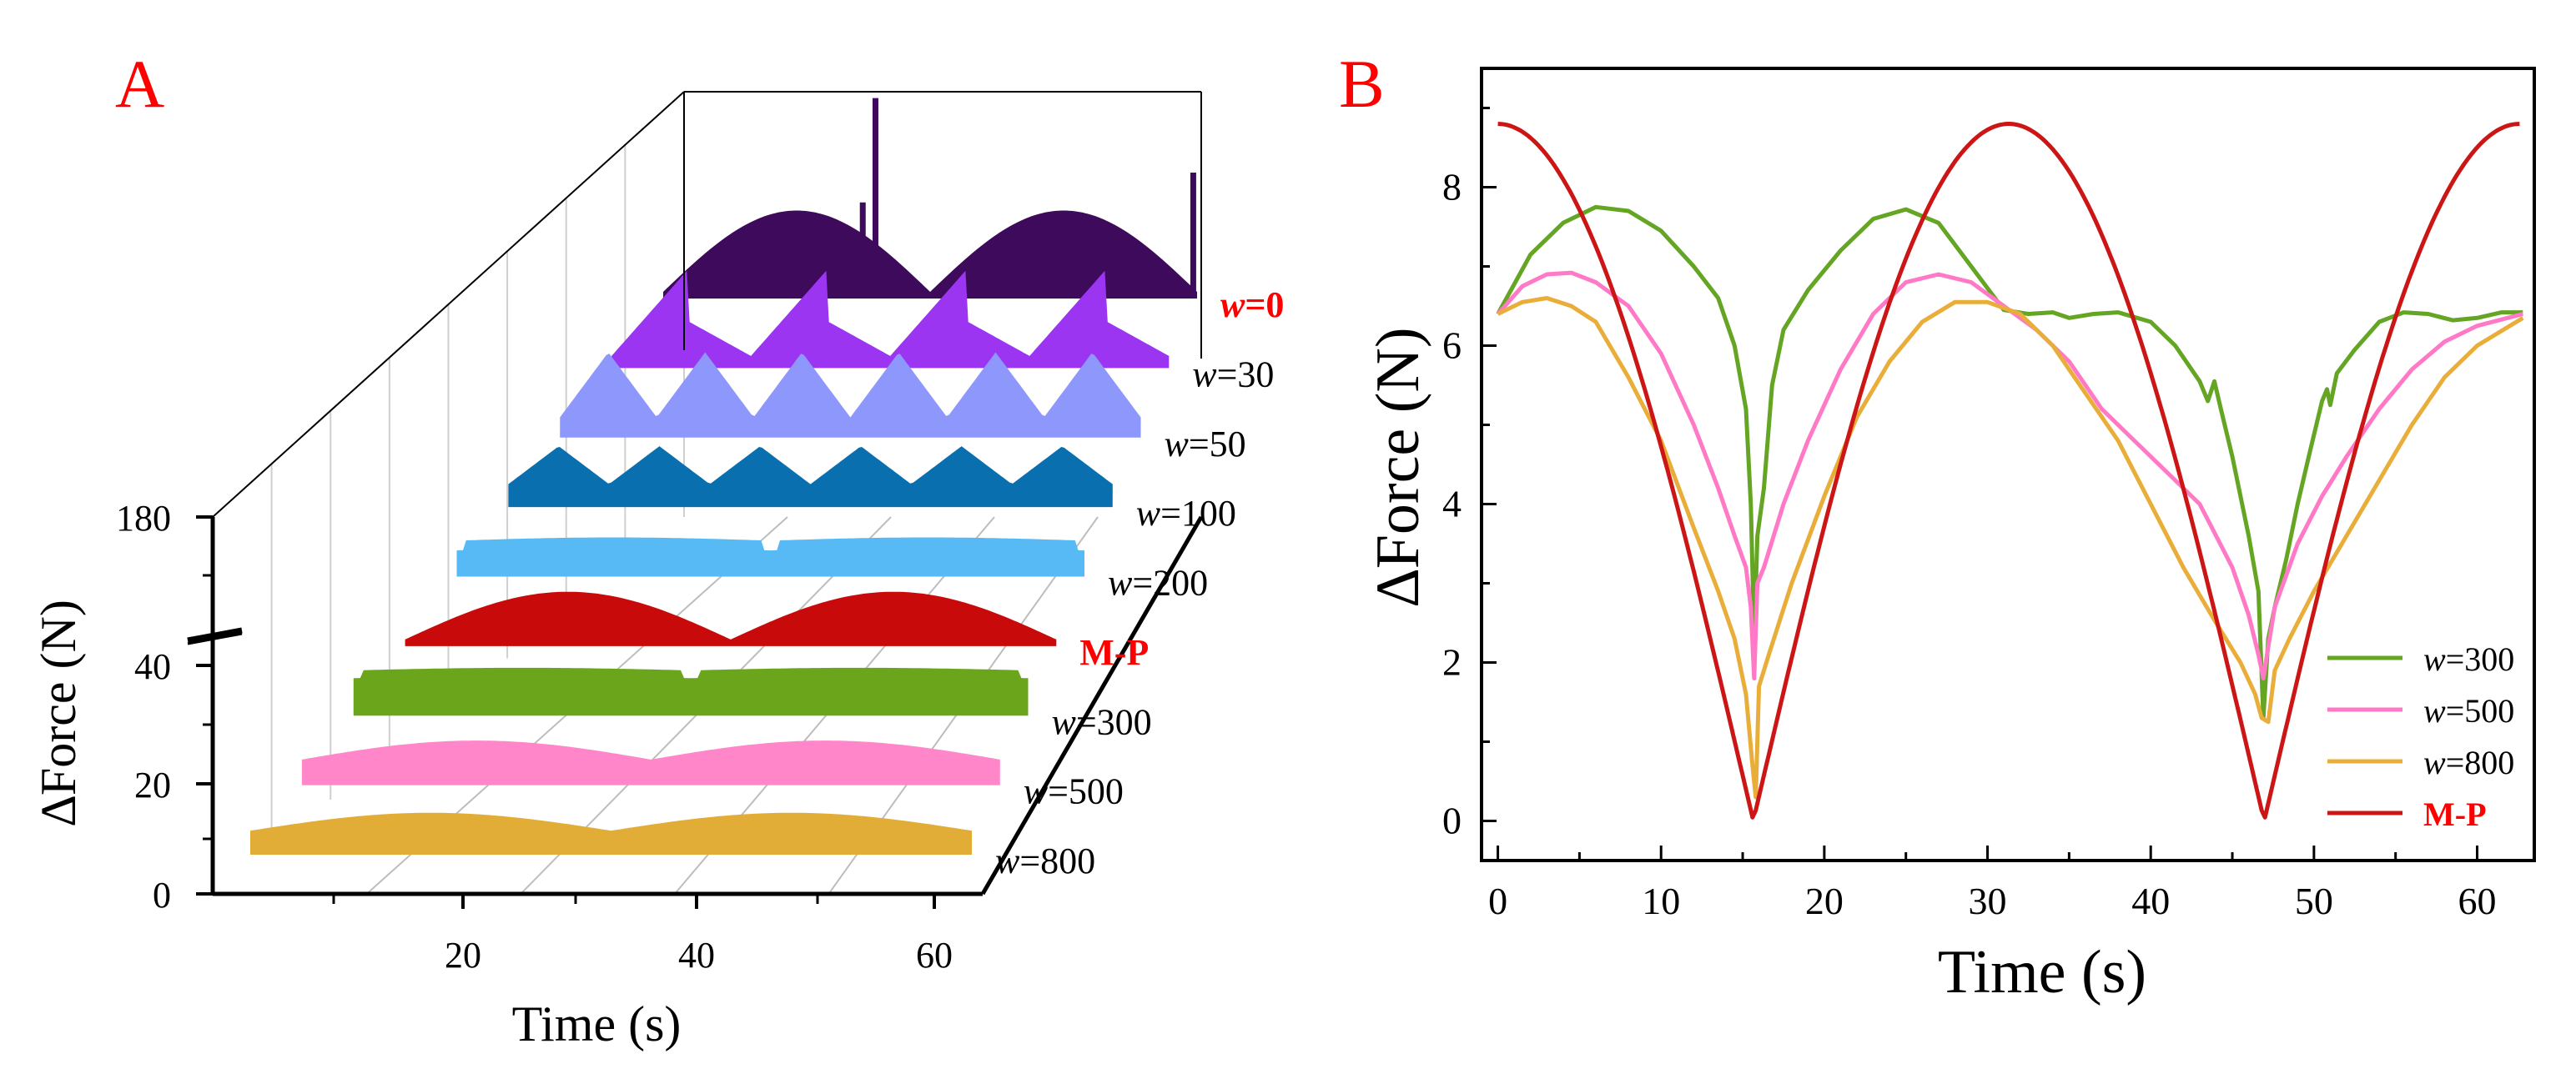  What do you see at coordinates (1217, 444) in the screenshot?
I see `label-value: =50` at bounding box center [1217, 444].